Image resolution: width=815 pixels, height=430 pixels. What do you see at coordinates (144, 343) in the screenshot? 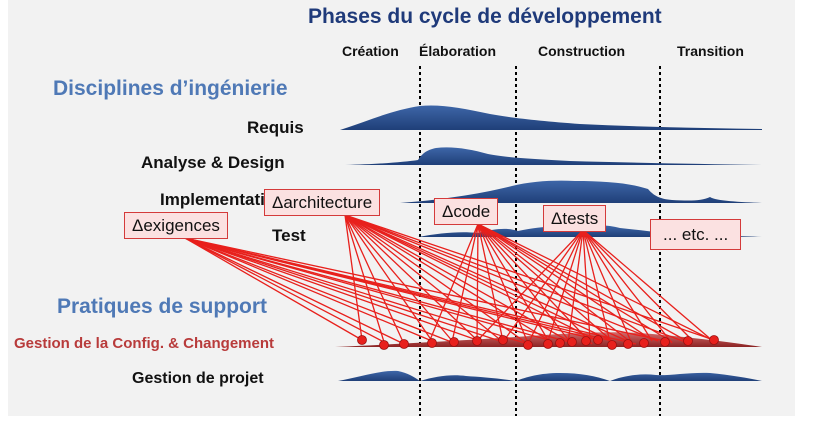
I see `support-config-label: Gestion de la Config. & Changement` at bounding box center [144, 343].